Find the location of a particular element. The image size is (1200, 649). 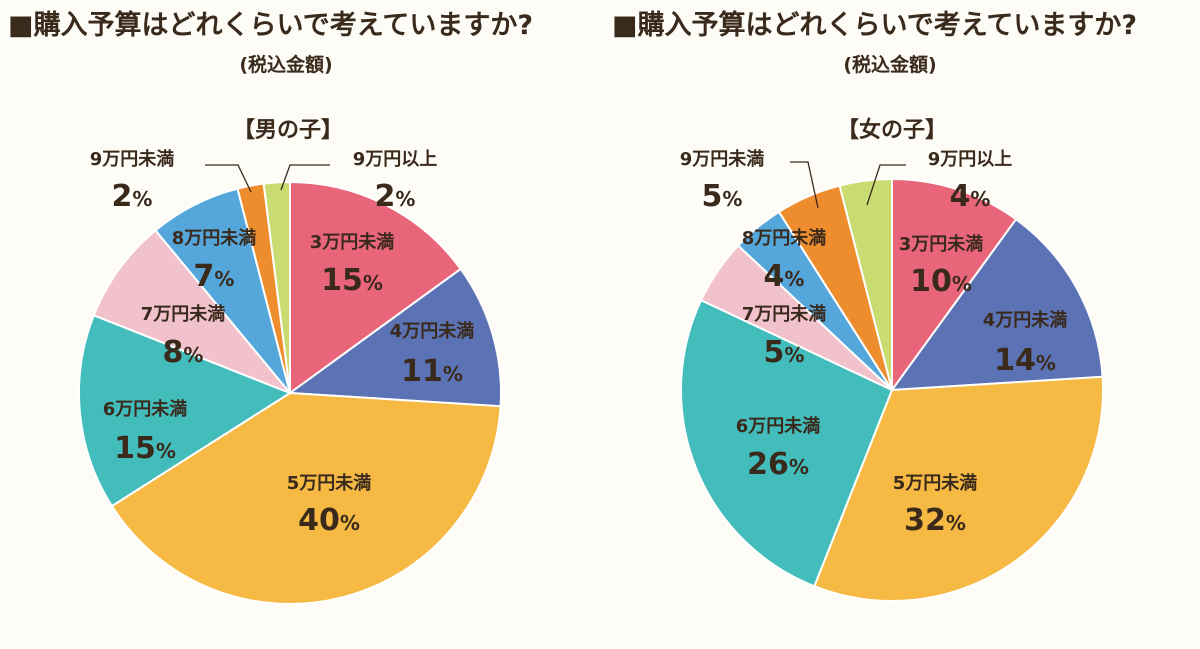

slice-value-boys-4: 15% is located at coordinates (145, 448).